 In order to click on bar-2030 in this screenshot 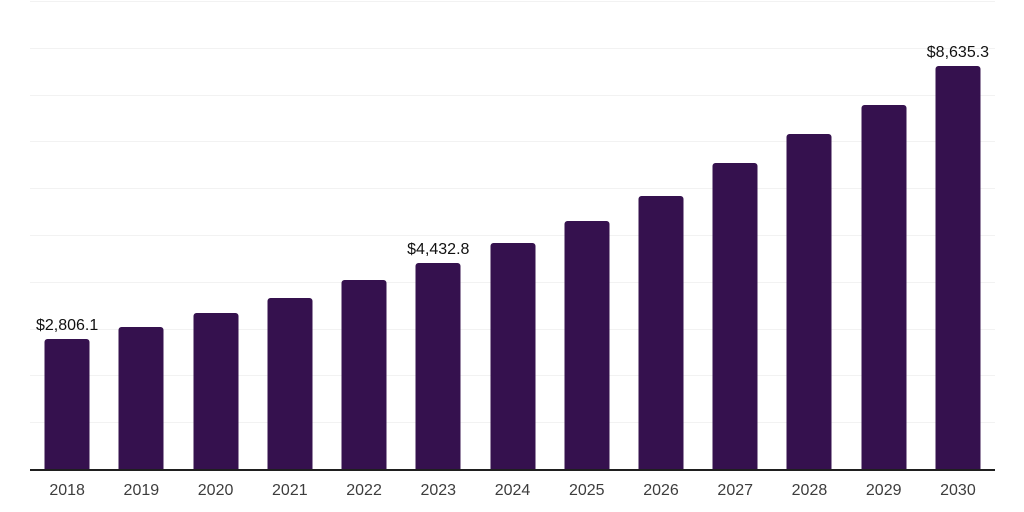, I will do `click(958, 267)`.